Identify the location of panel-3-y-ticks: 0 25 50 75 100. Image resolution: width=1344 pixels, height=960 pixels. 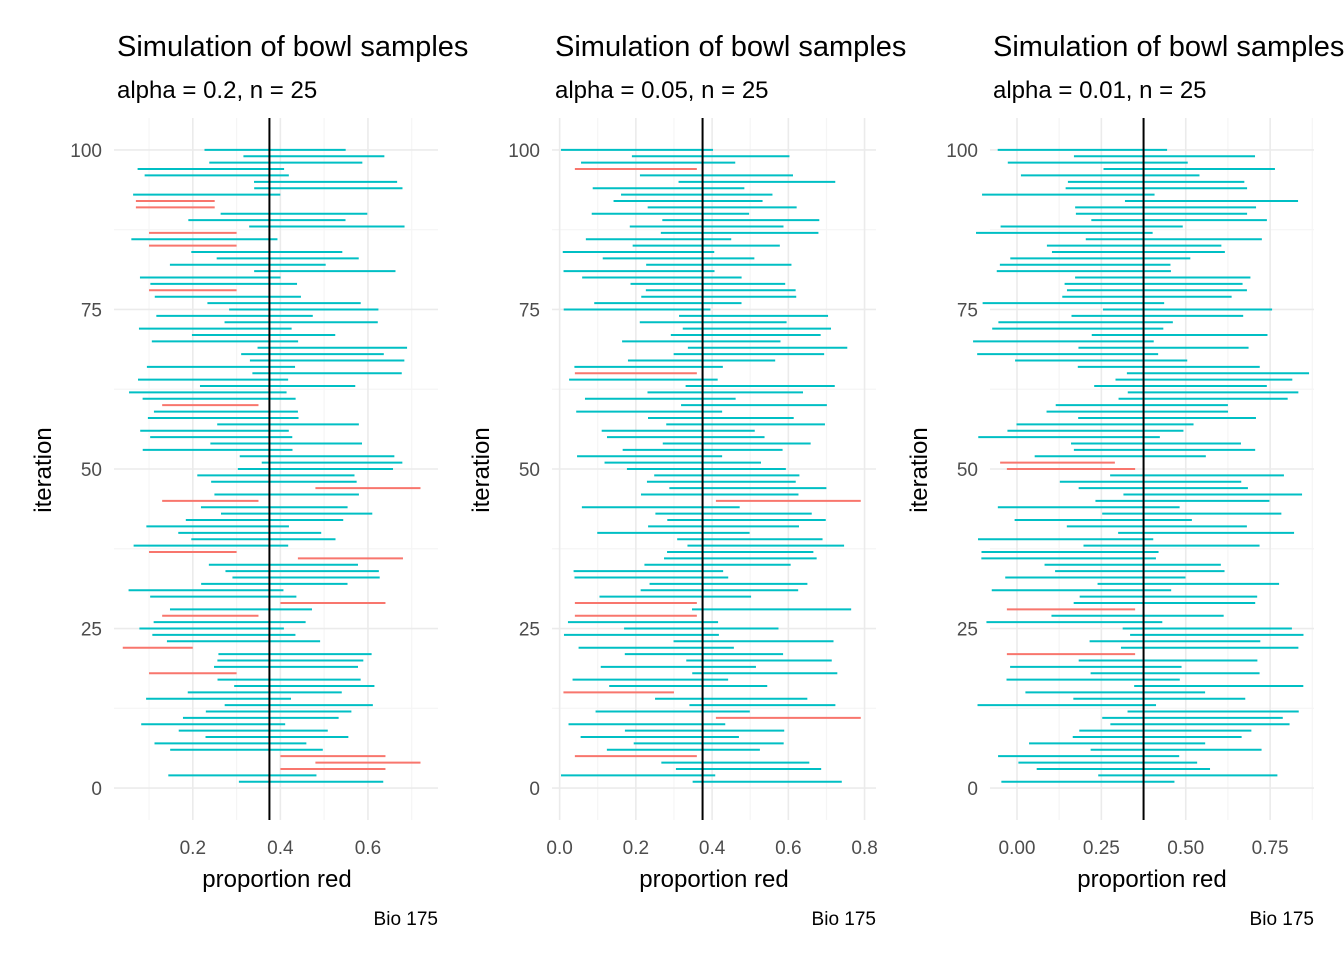
(962, 470).